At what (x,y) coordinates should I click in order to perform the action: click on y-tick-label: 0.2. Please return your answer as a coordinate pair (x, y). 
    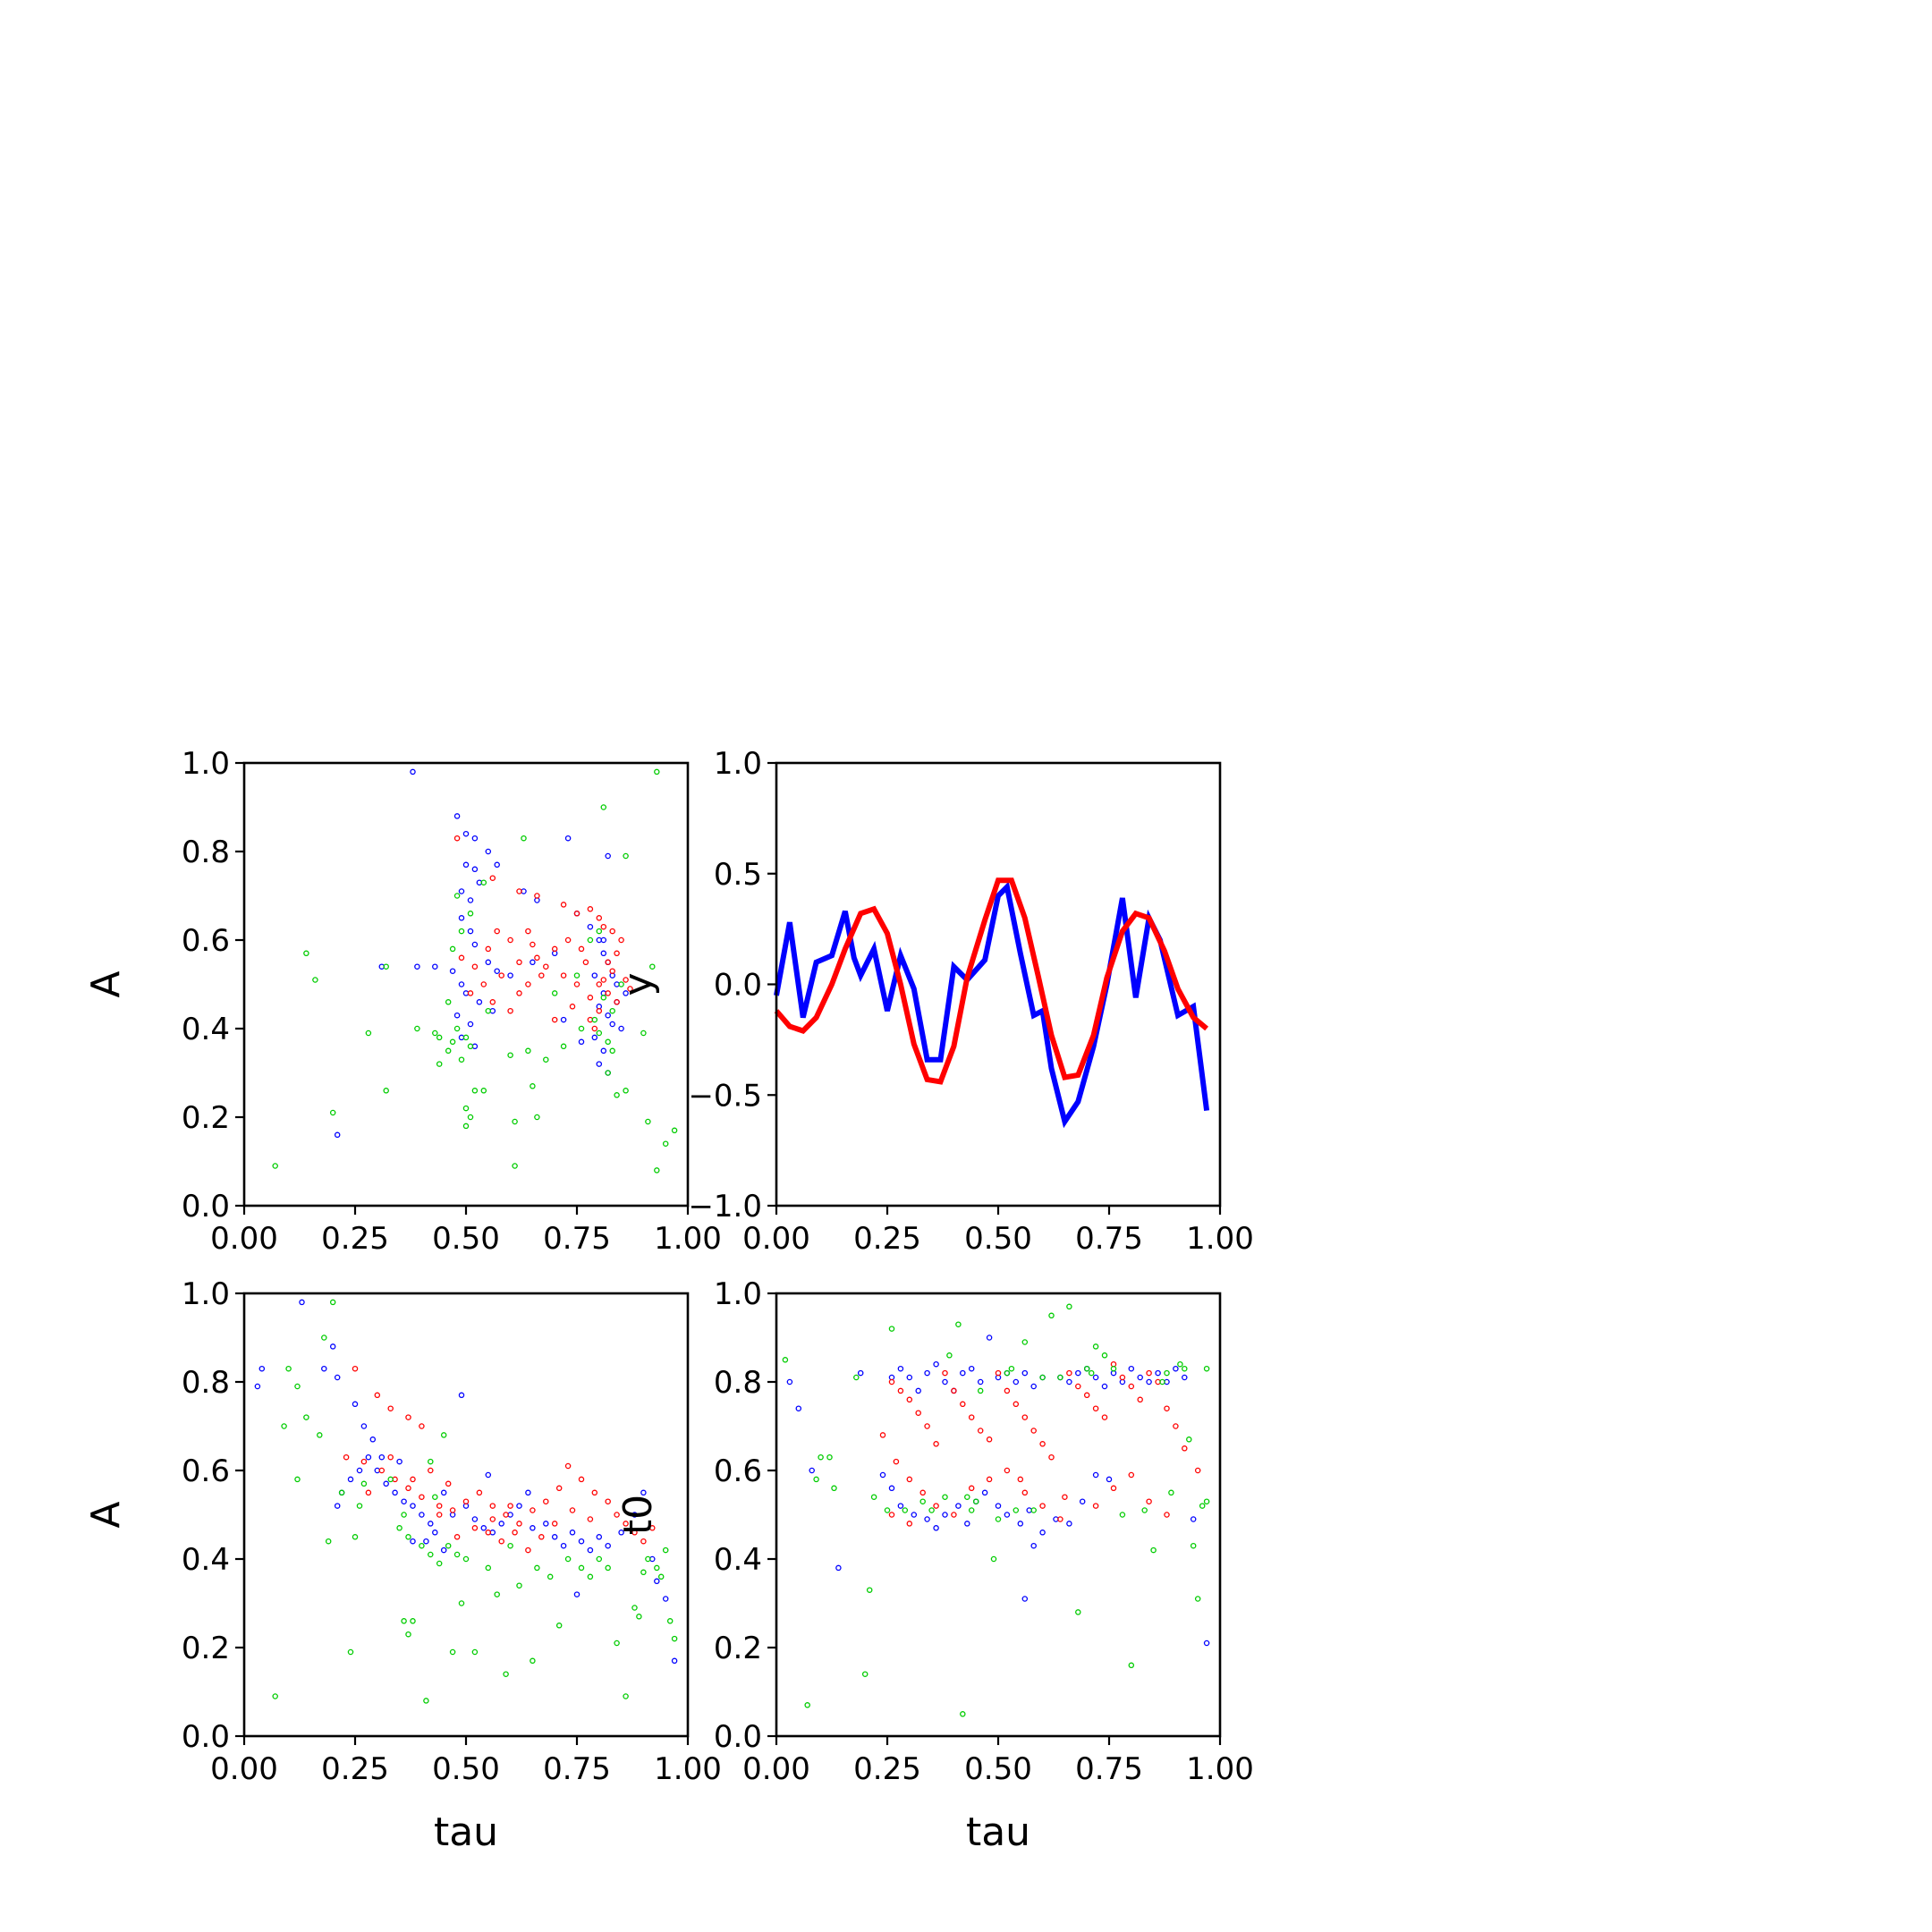
    Looking at the image, I should click on (206, 1648).